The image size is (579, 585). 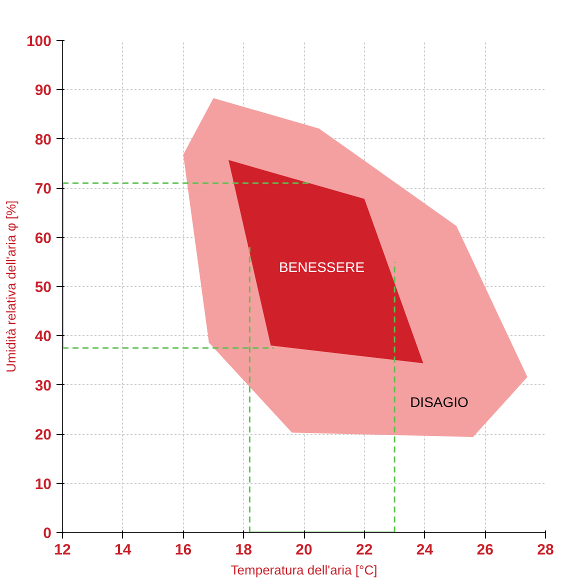 I want to click on x-tick-label: 16, so click(x=183, y=550).